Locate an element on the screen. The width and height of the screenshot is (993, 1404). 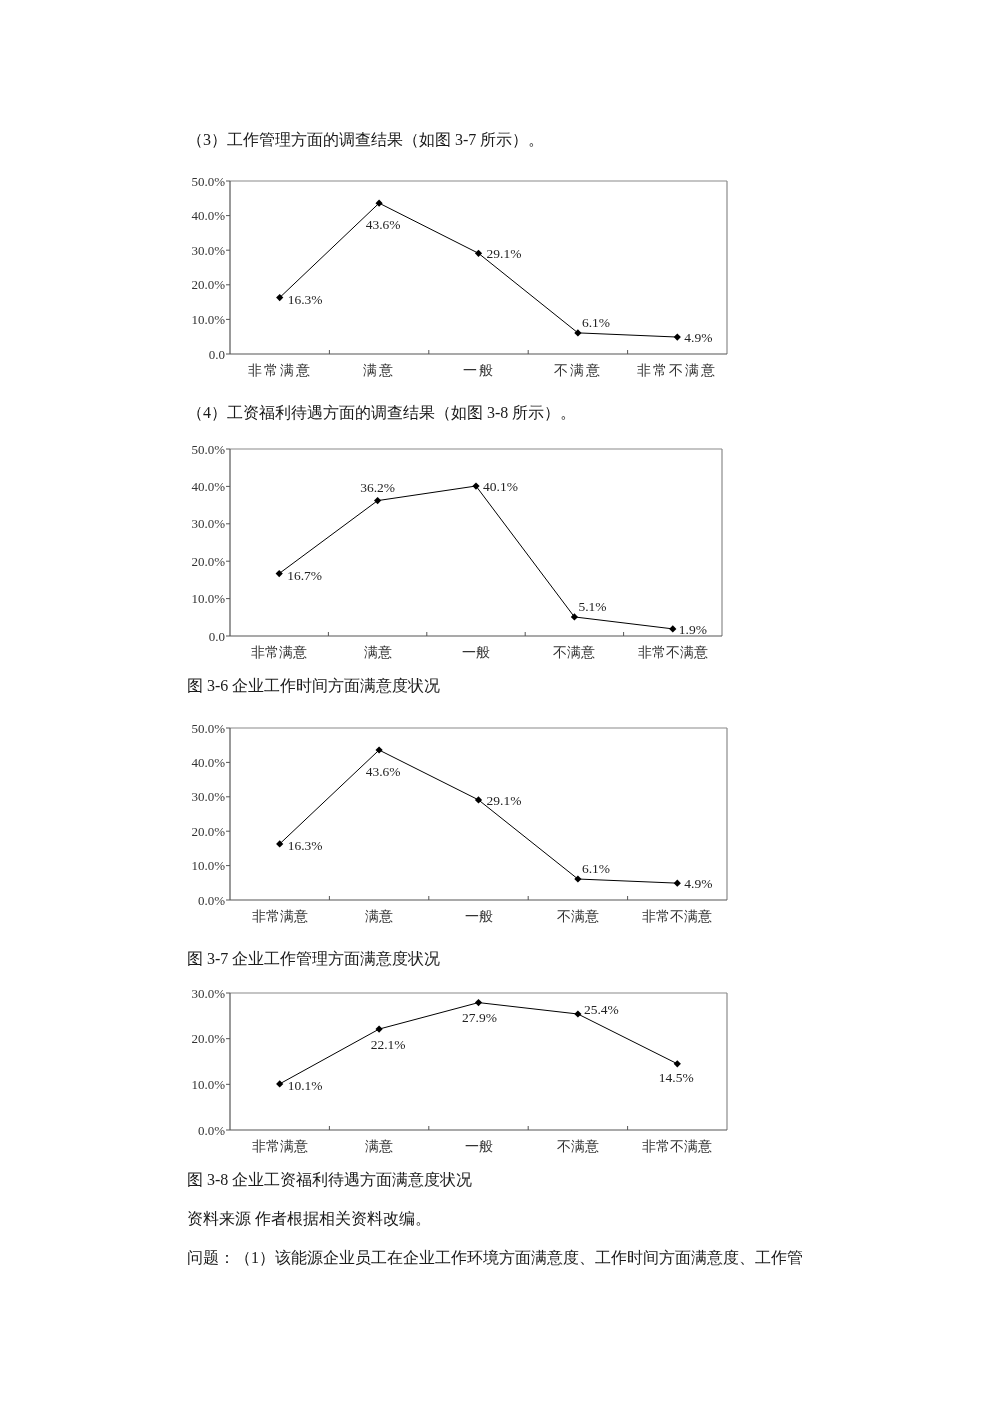
value-label: 25.4% is located at coordinates (601, 1009).